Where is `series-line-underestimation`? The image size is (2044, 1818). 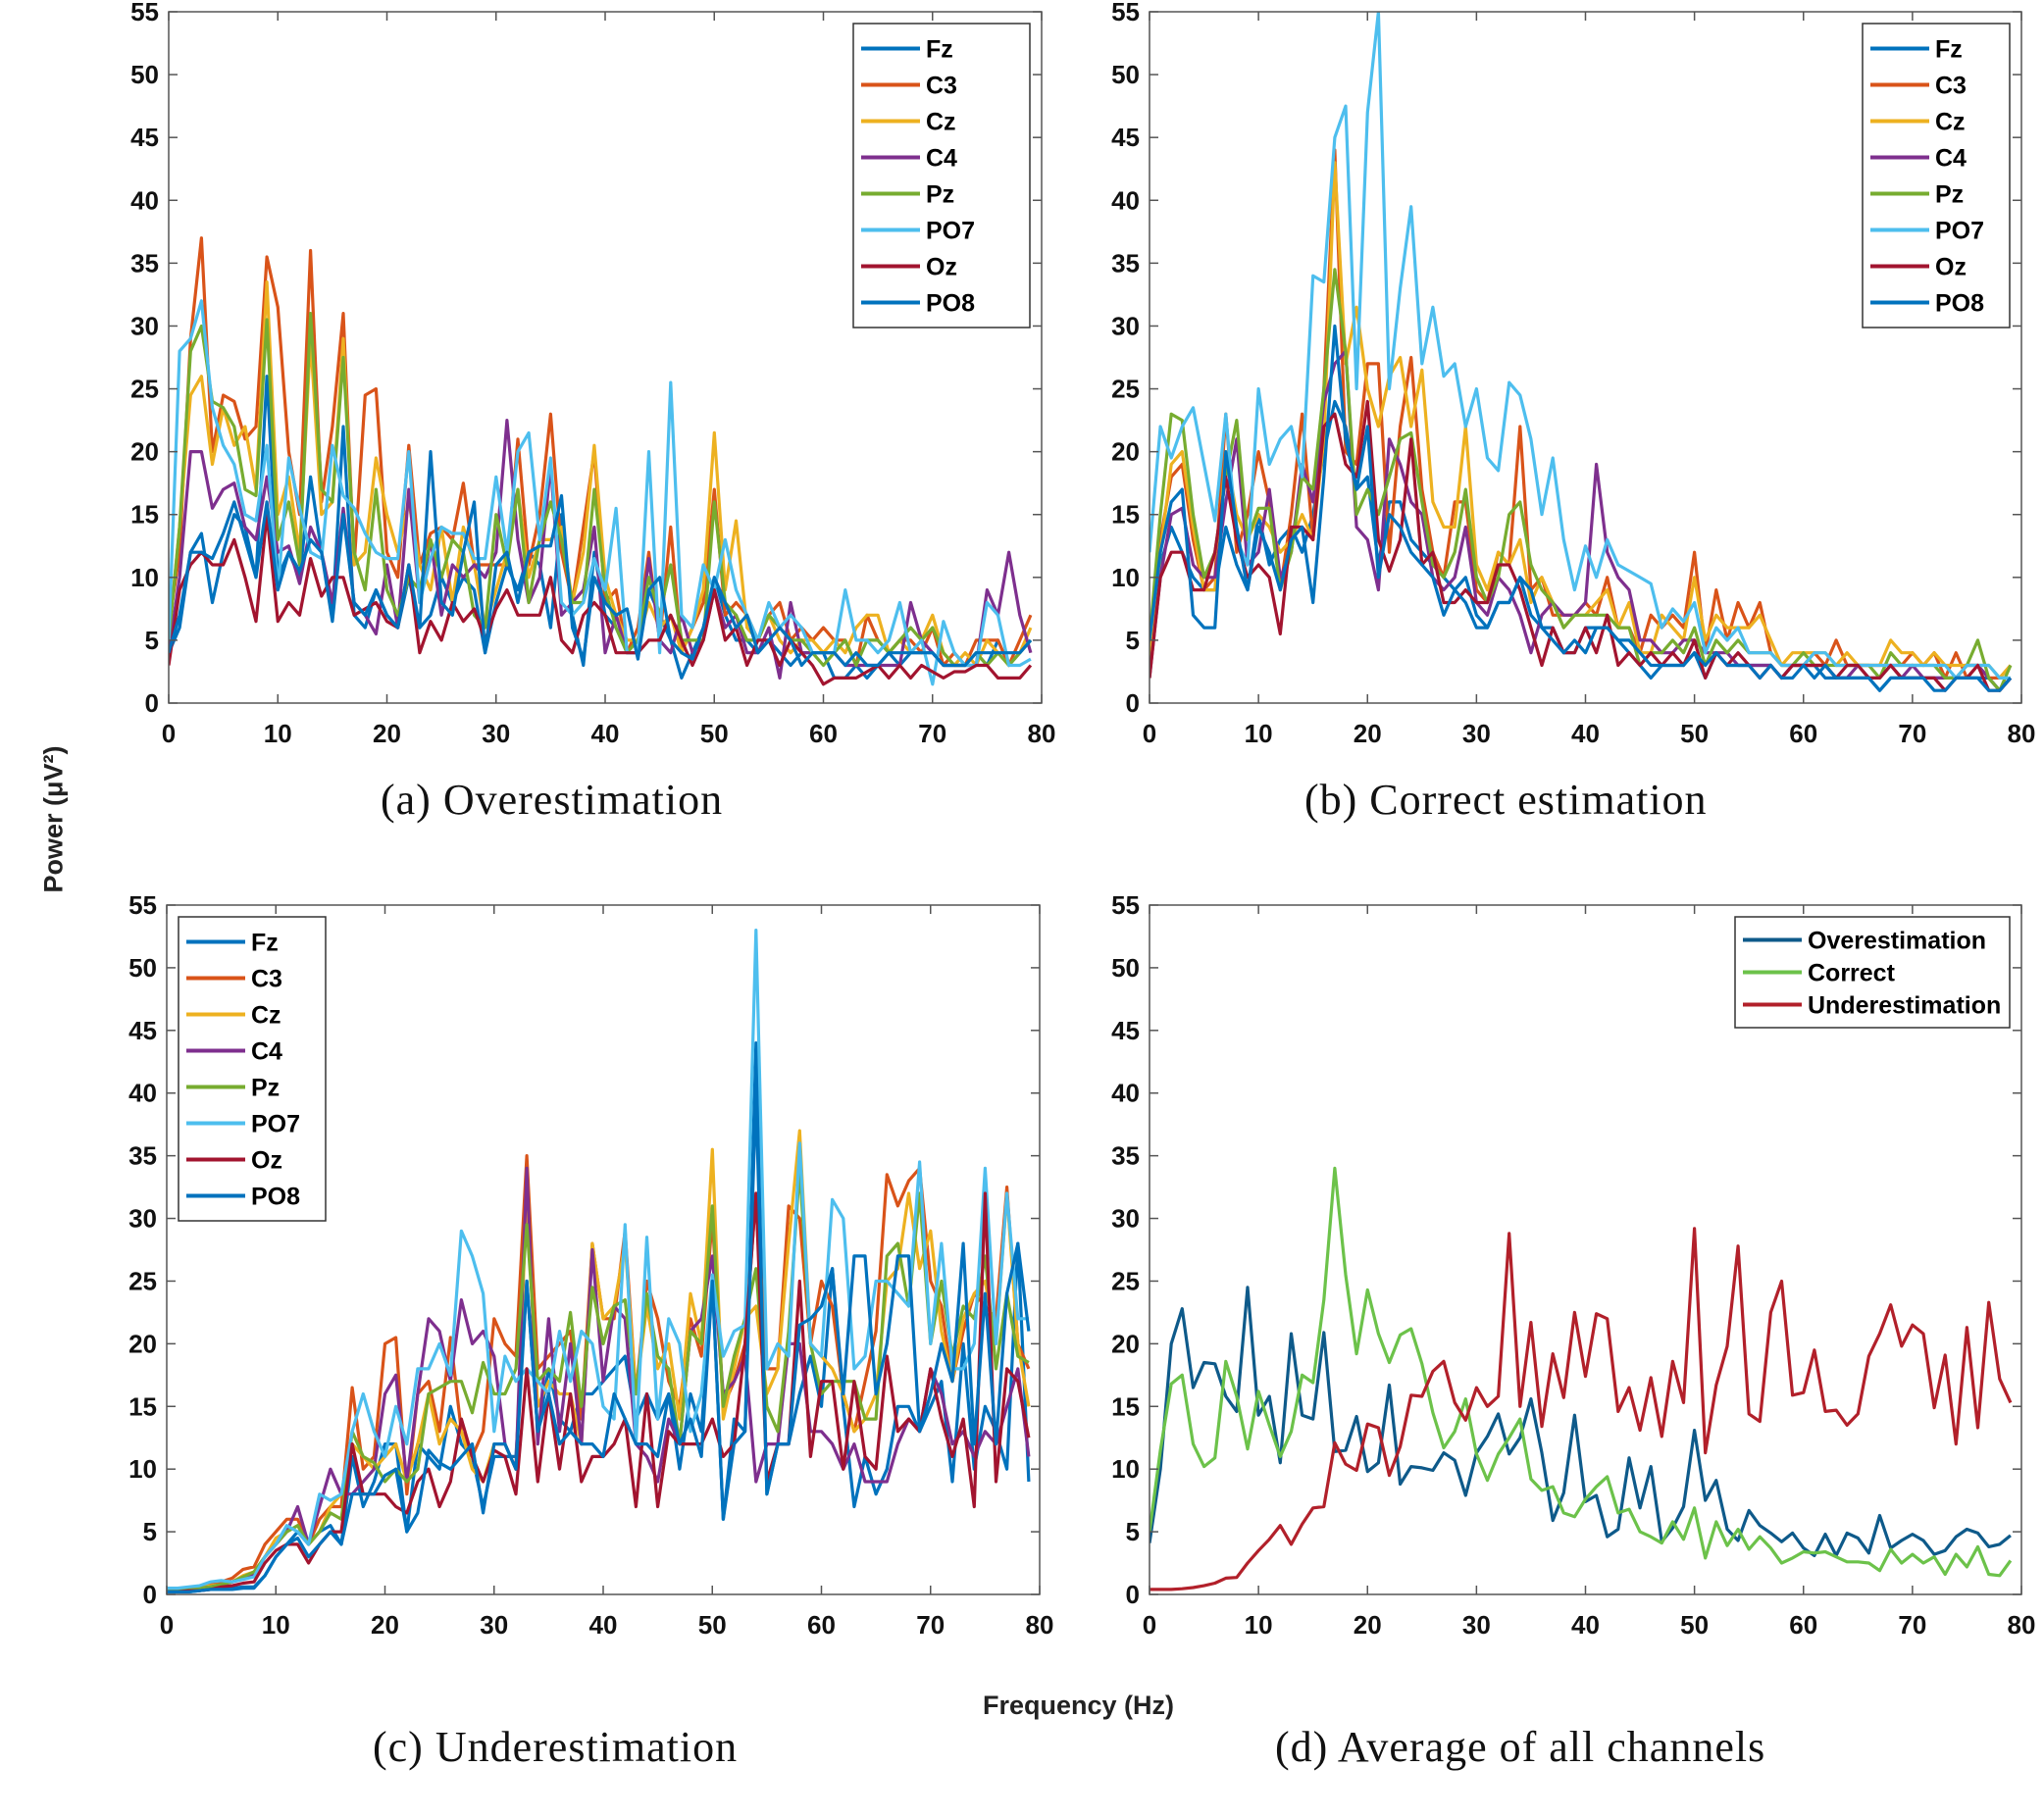
series-line-underestimation is located at coordinates (1582, 1409).